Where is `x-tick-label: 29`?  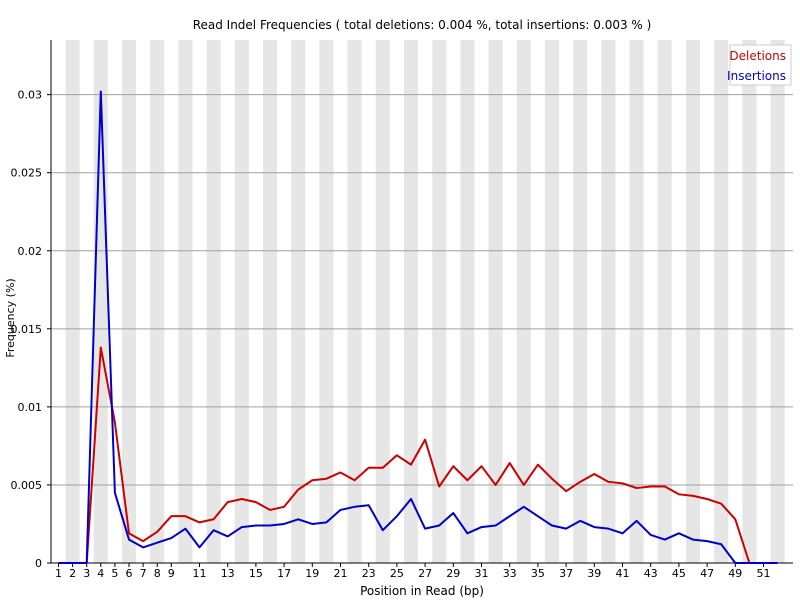
x-tick-label: 29 is located at coordinates (453, 573).